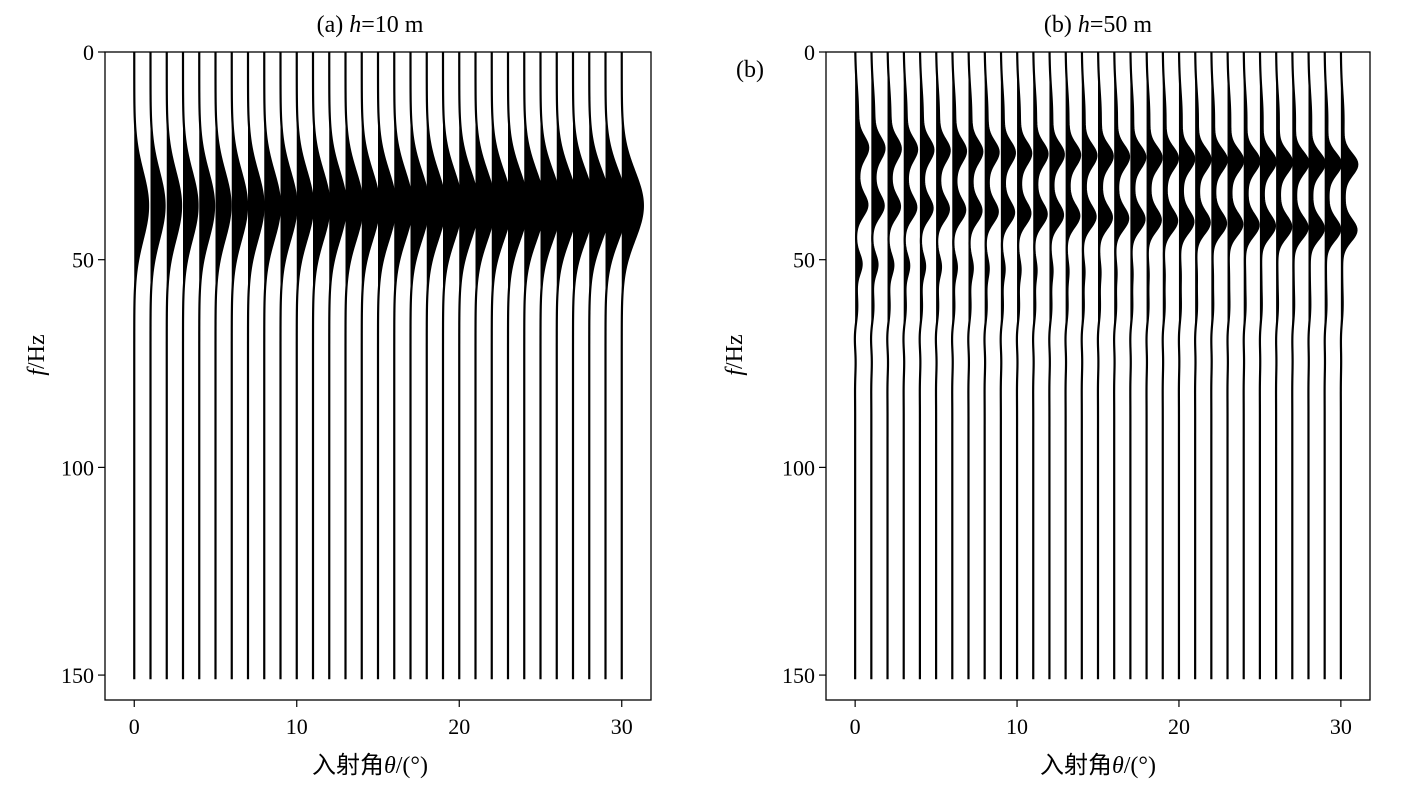  I want to click on panel-b-x-tick-label-30: 30, so click(1341, 726).